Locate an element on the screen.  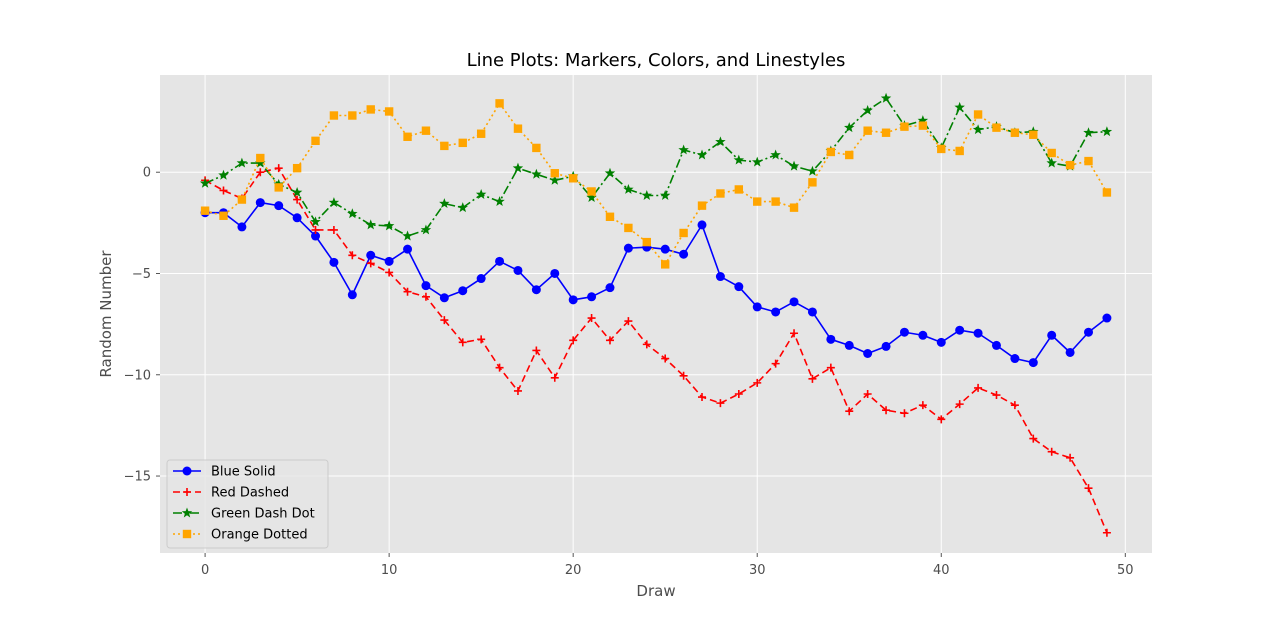
legend-item-orange-dotted: Orange Dotted is located at coordinates (240, 535).